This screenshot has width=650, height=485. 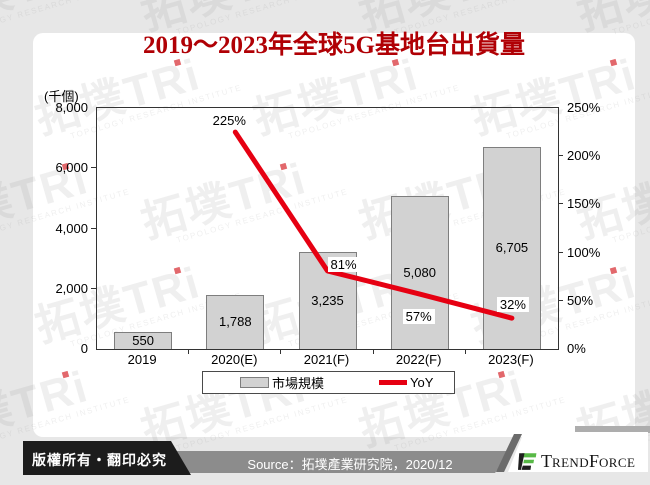 What do you see at coordinates (594, 461) in the screenshot?
I see `brand-letter: F` at bounding box center [594, 461].